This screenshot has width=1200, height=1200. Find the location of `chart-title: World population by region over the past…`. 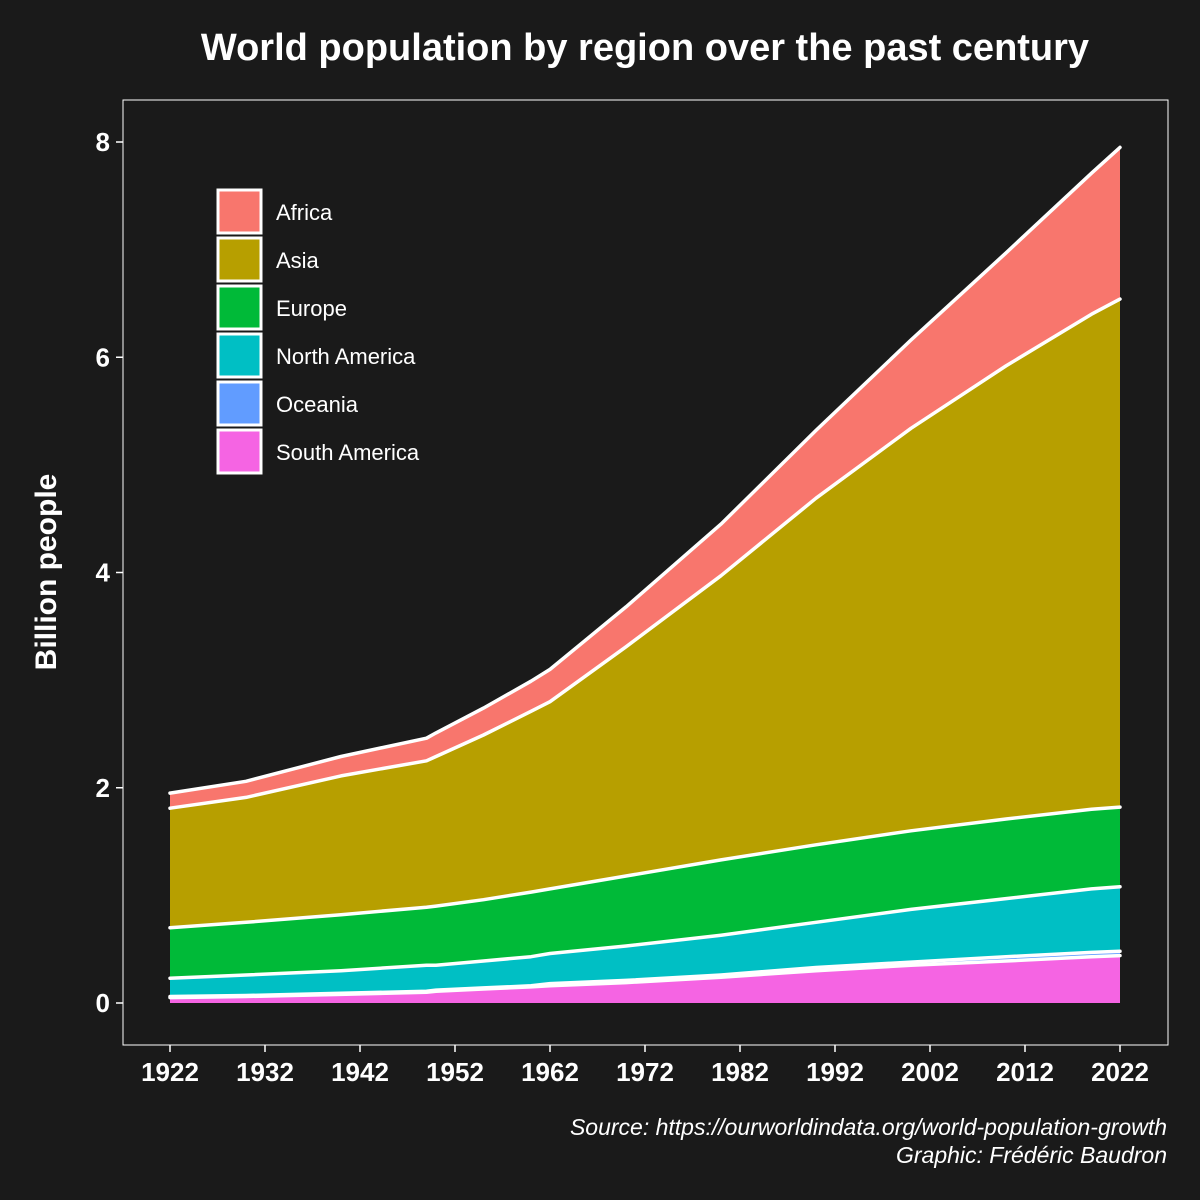

chart-title: World population by region over the past… is located at coordinates (645, 48).